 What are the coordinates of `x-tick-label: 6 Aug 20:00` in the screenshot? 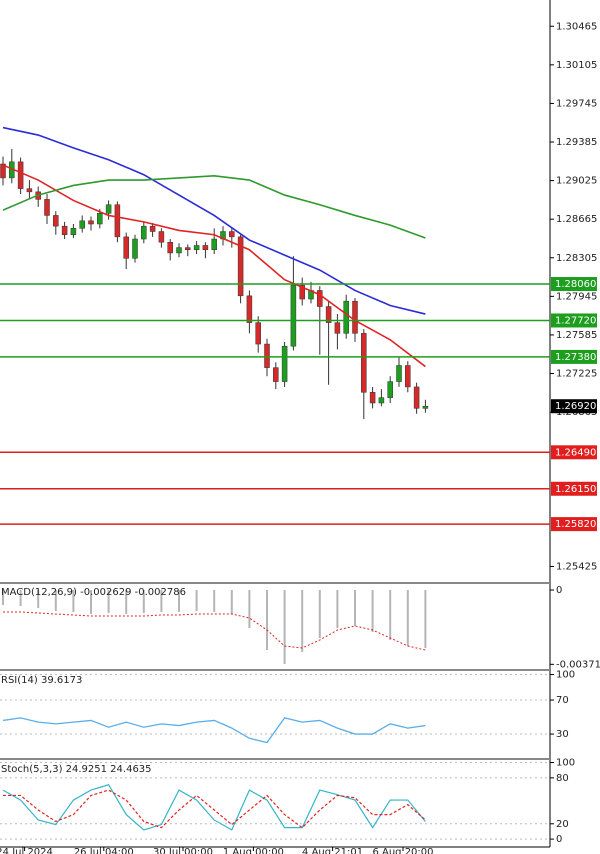 It's located at (402, 850).